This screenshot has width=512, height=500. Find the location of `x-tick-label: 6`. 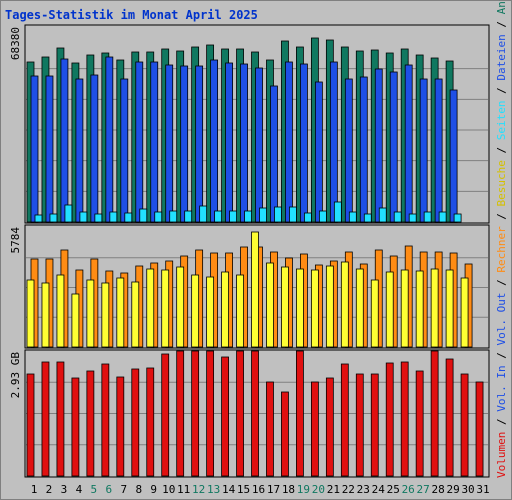

x-tick-label: 6 is located at coordinates (109, 489).